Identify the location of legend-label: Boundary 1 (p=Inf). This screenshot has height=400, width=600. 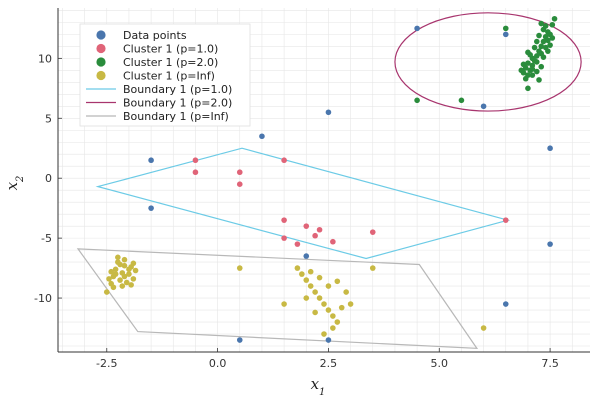
(176, 116).